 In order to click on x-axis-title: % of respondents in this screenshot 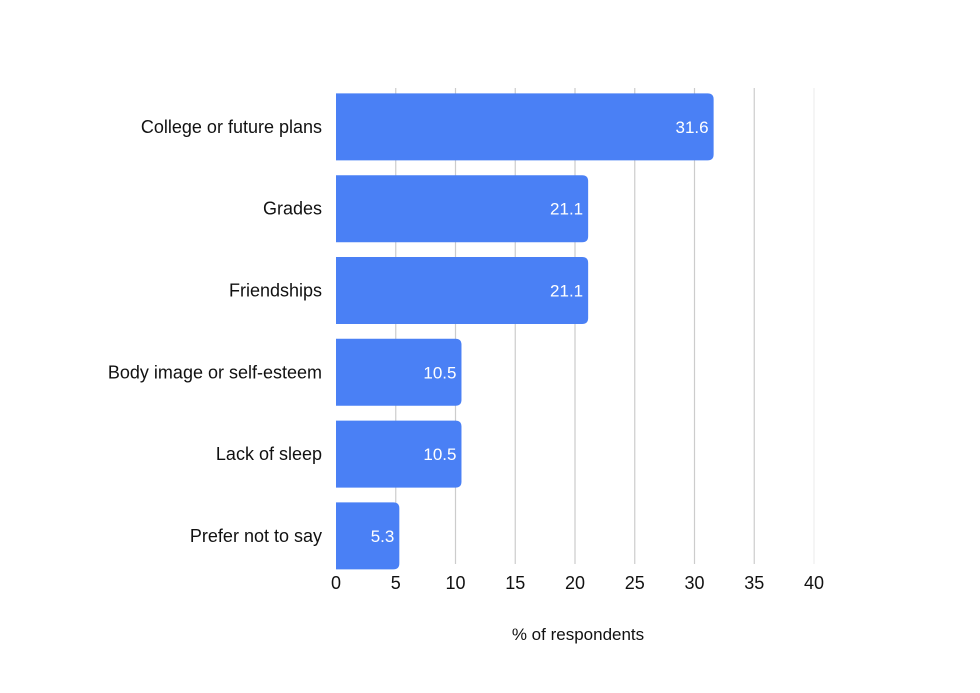, I will do `click(578, 634)`.